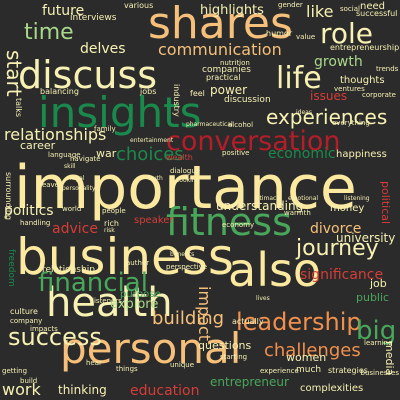 The height and width of the screenshot is (400, 400). What do you see at coordinates (26, 321) in the screenshot?
I see `word-company: company` at bounding box center [26, 321].